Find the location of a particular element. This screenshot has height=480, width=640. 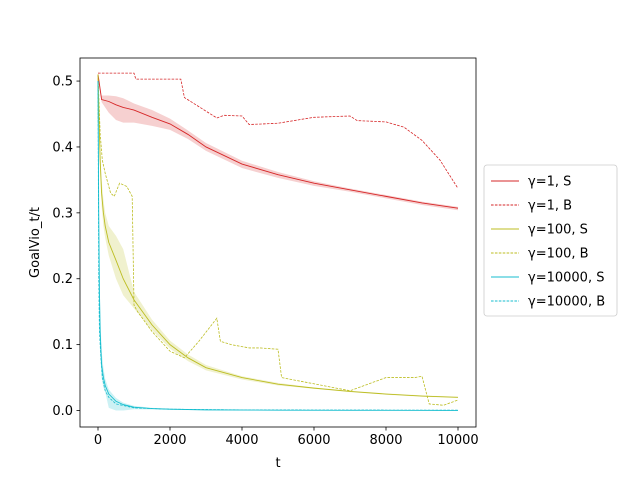

y-tick-label: 0.4 is located at coordinates (62, 147).